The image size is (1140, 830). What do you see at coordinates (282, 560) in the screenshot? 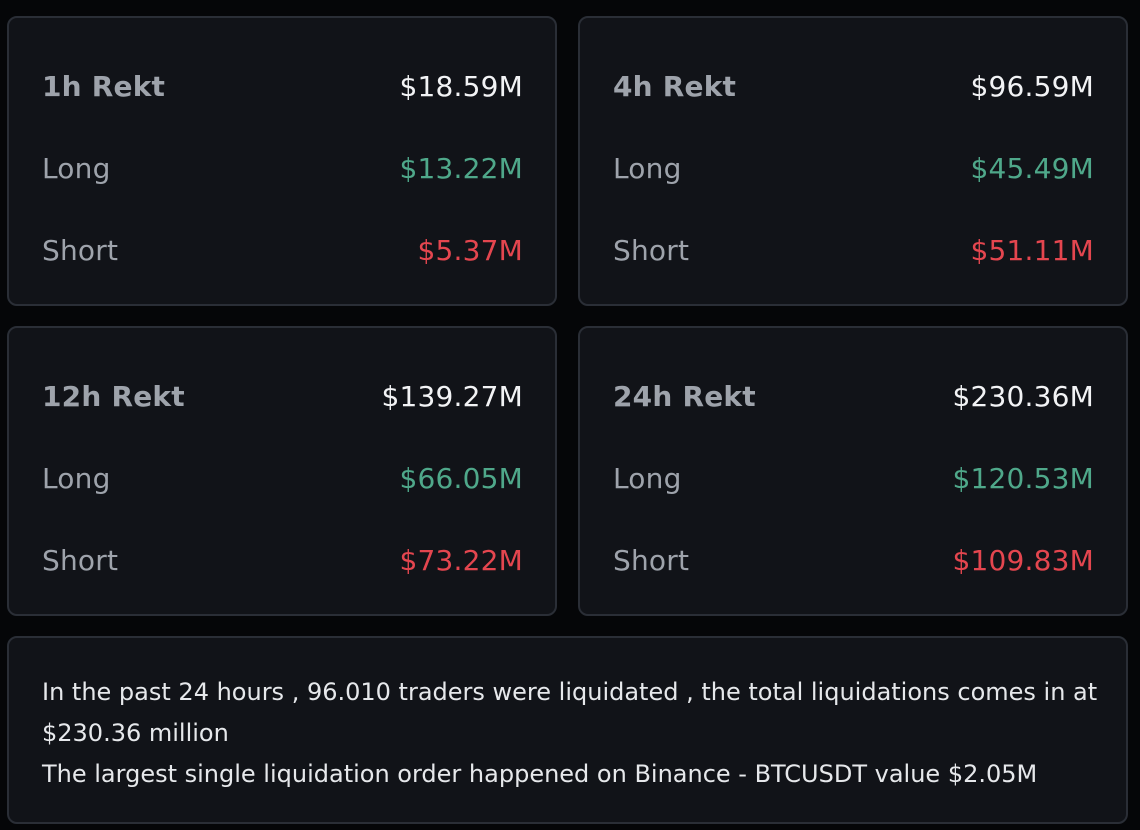
I see `short-row: Short $73.22M` at bounding box center [282, 560].